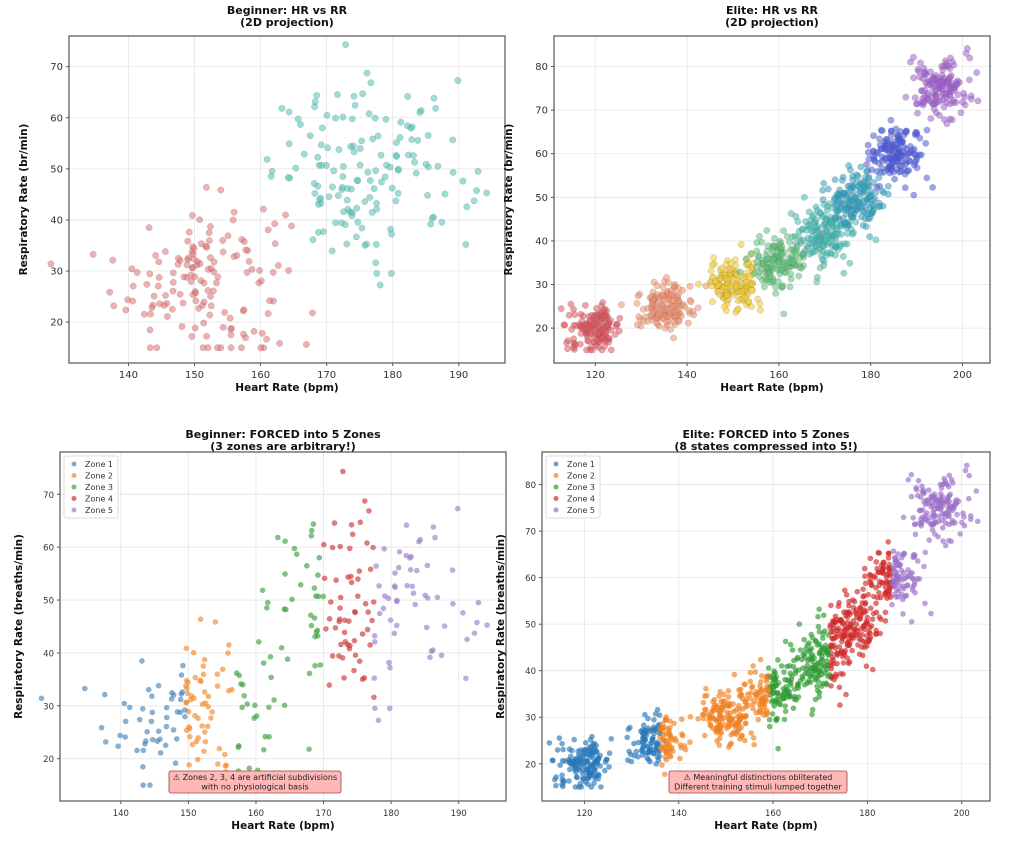 This screenshot has width=1024, height=846. I want to click on y-tick-label: 20, so click(541, 329).